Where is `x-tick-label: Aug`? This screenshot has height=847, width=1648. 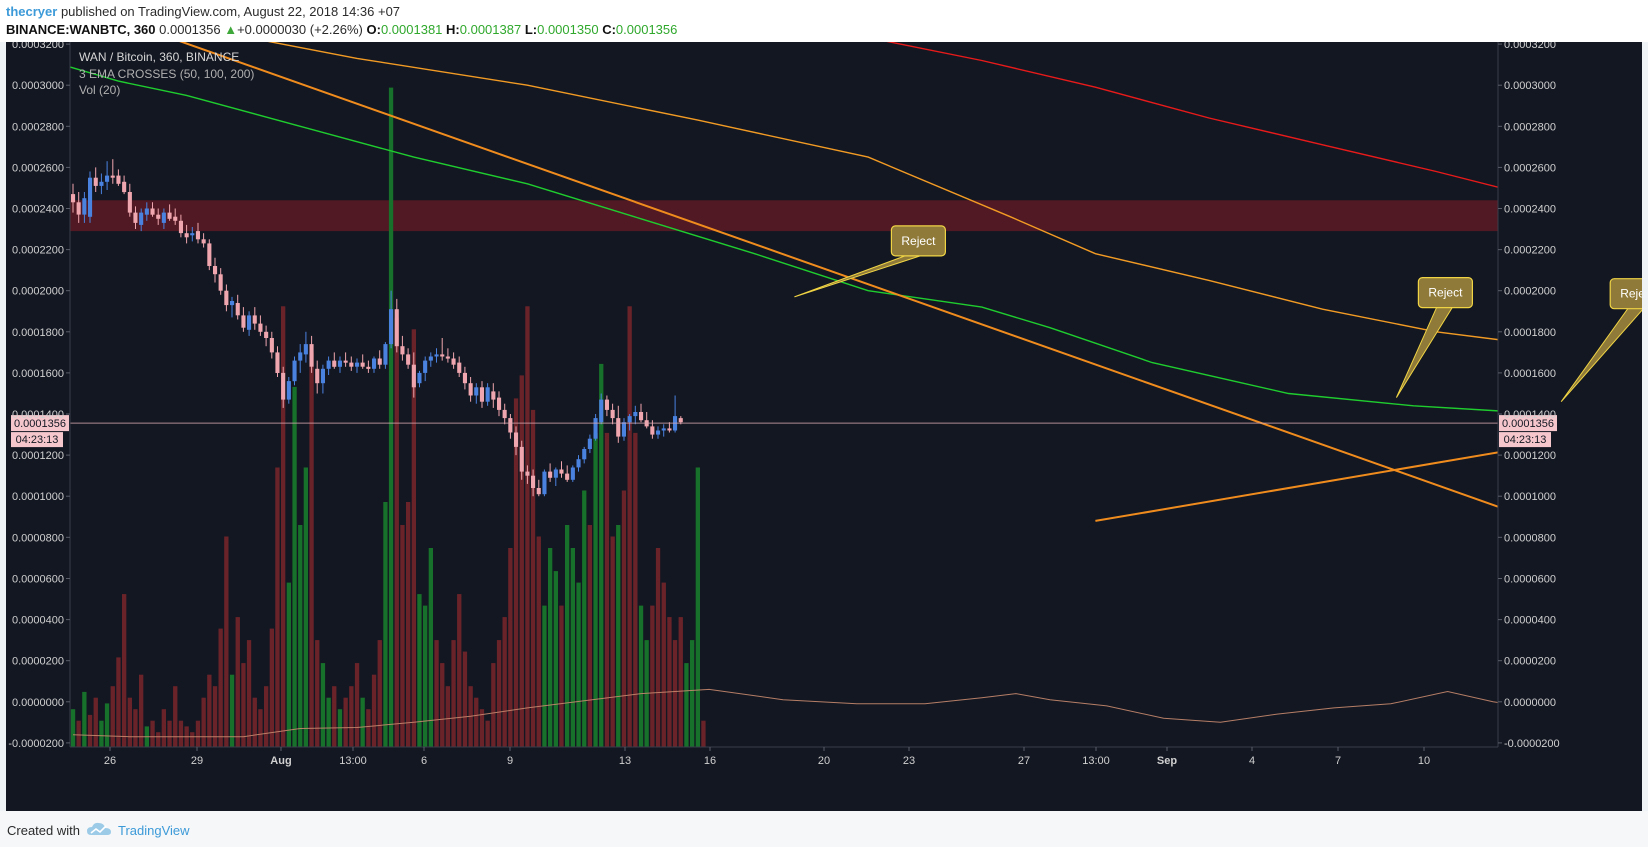 x-tick-label: Aug is located at coordinates (280, 761).